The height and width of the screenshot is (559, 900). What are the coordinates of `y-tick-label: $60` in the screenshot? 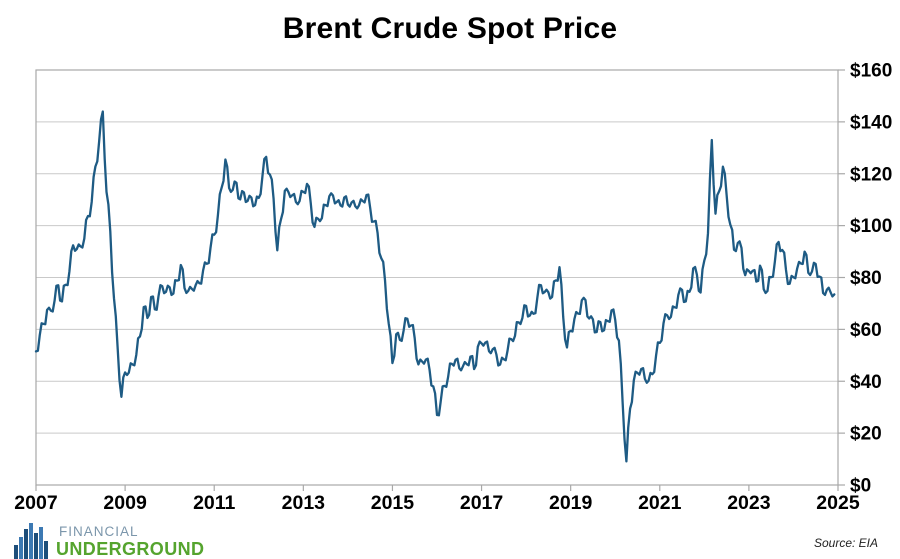 It's located at (866, 330).